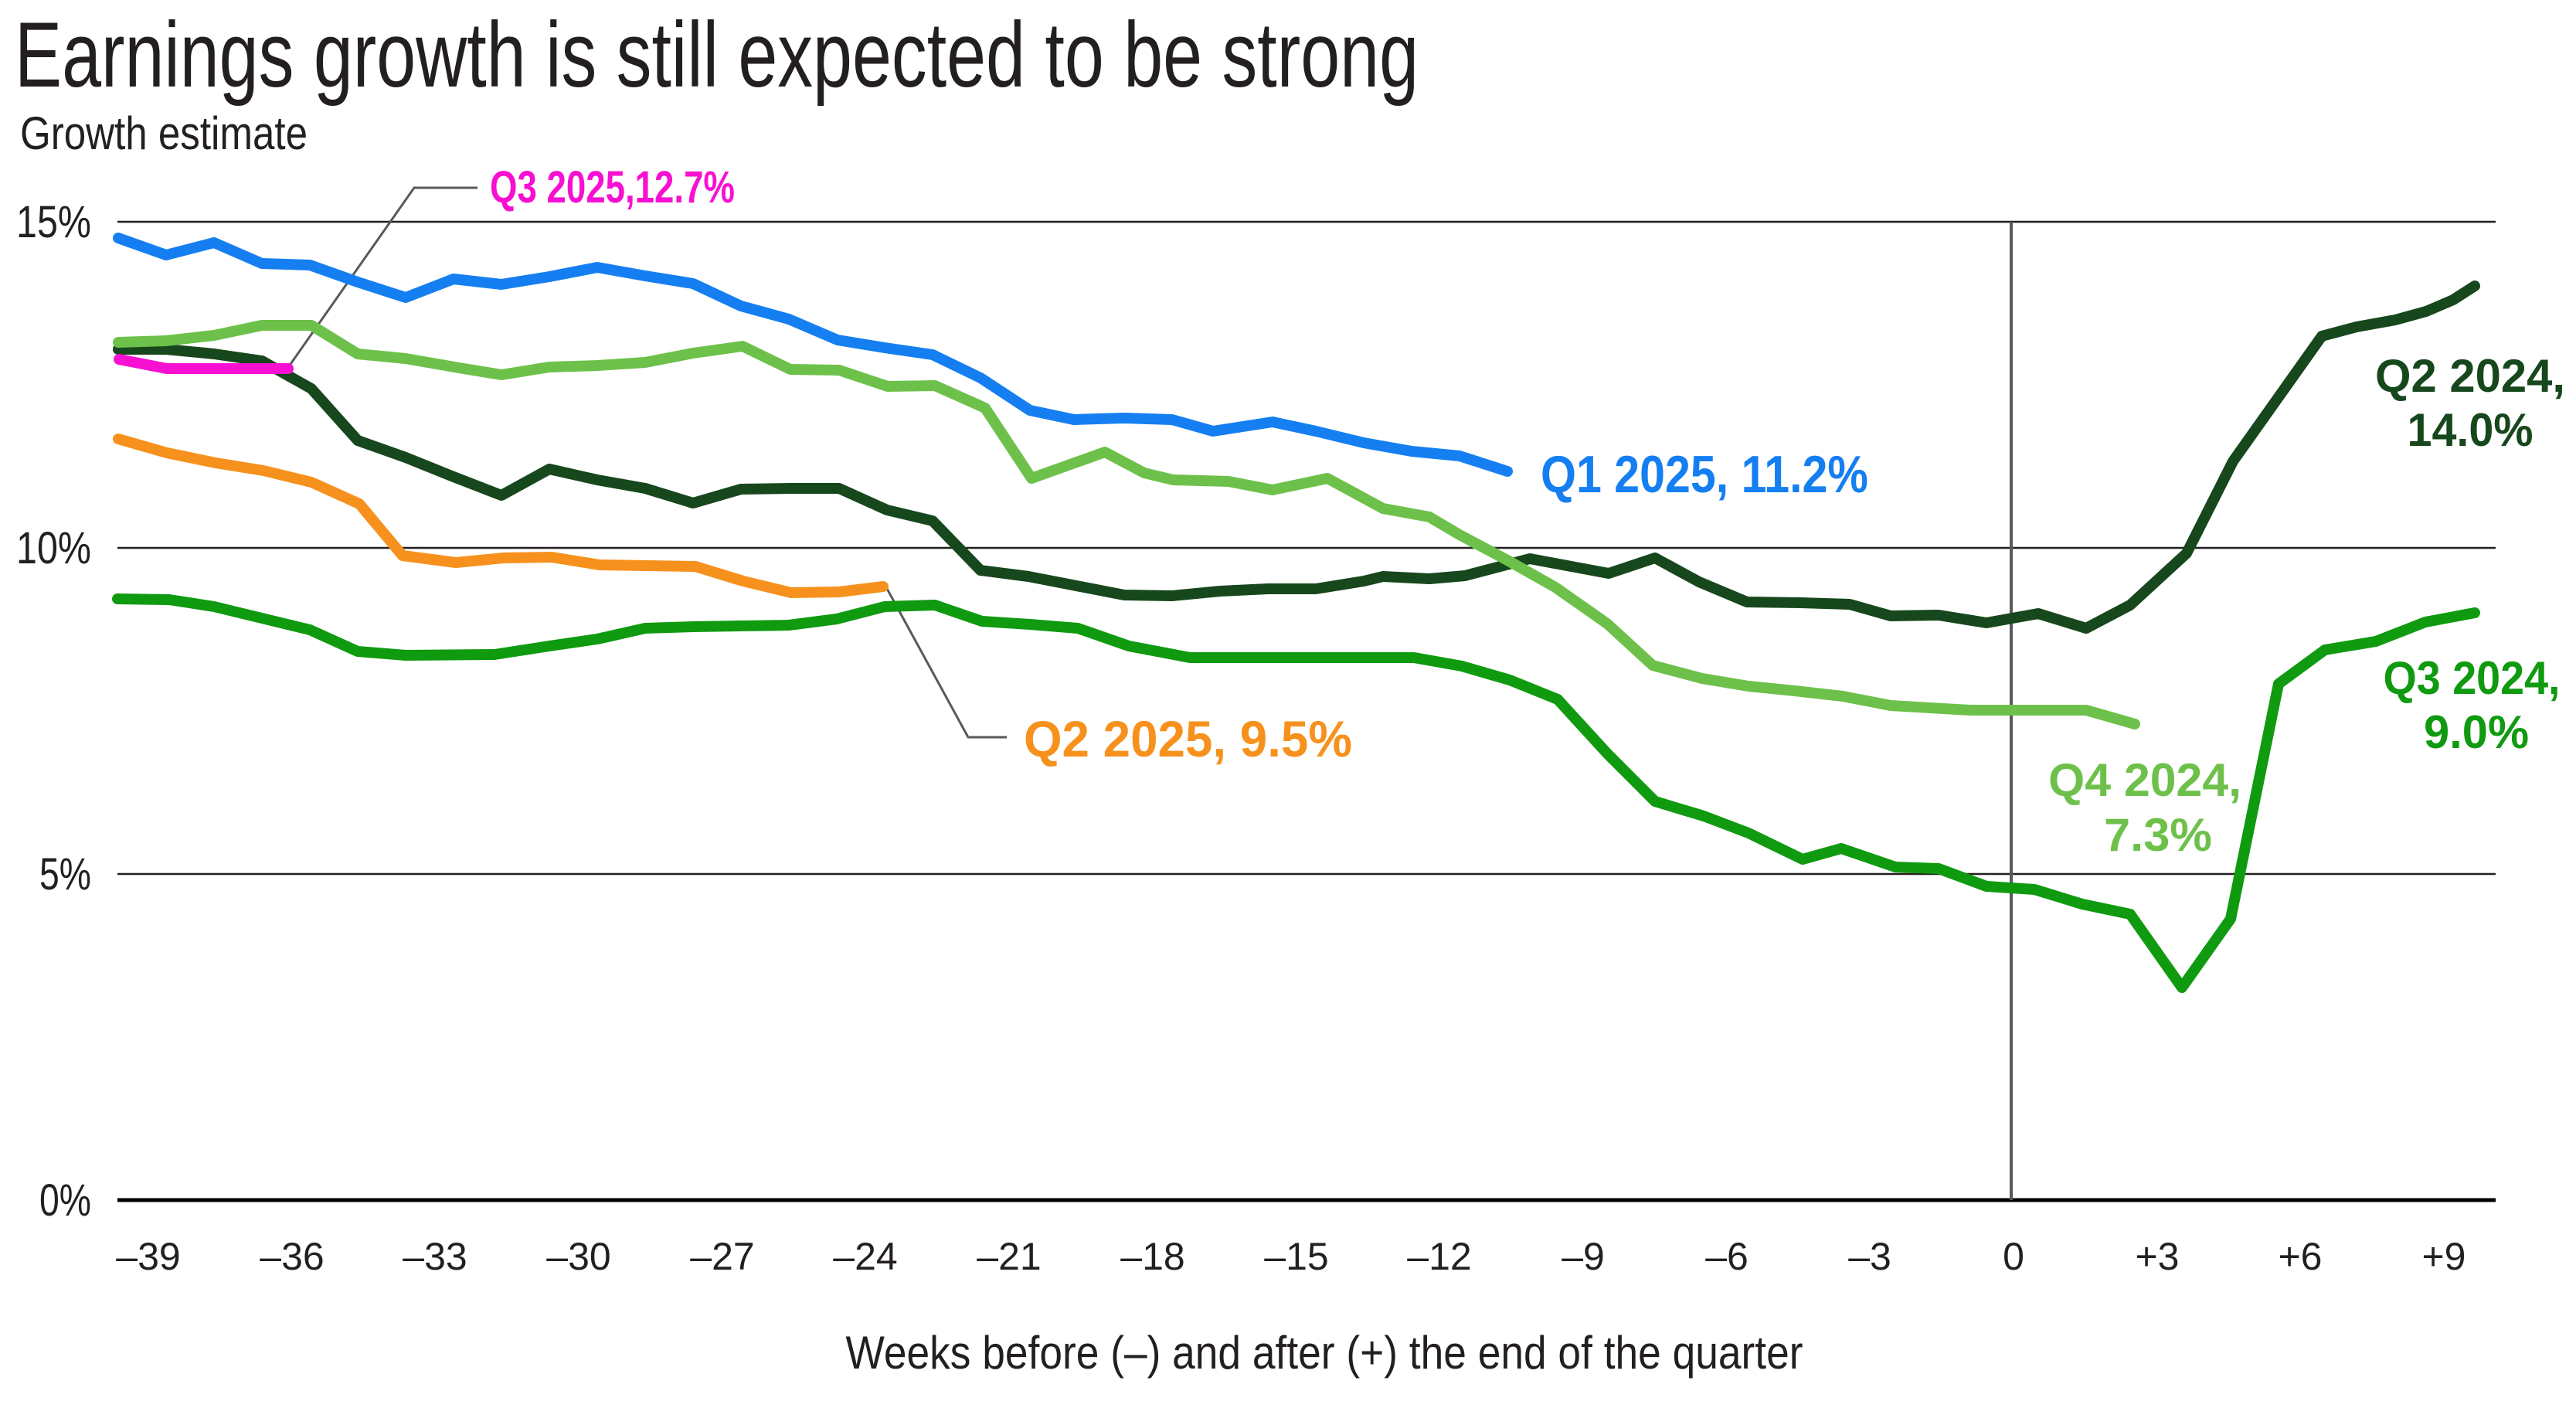  I want to click on svg-text: 14.0%, so click(2471, 430).